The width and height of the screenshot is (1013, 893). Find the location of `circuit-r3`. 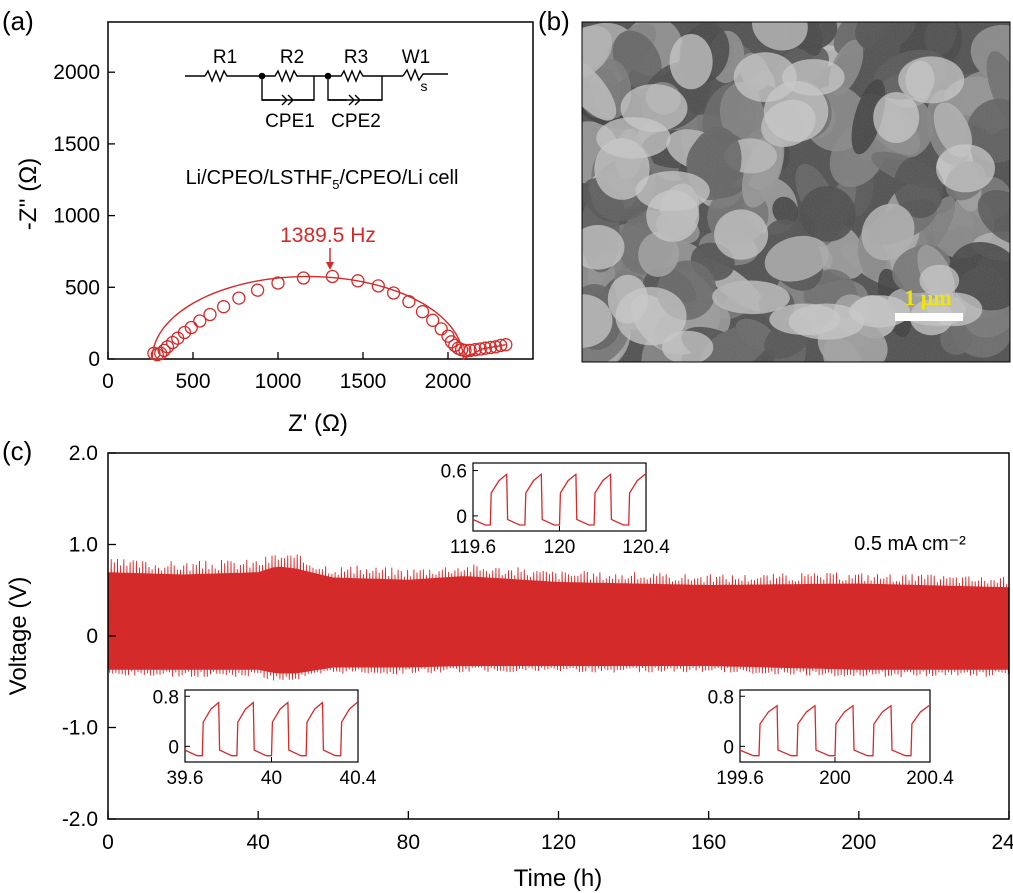

circuit-r3 is located at coordinates (365, 85).